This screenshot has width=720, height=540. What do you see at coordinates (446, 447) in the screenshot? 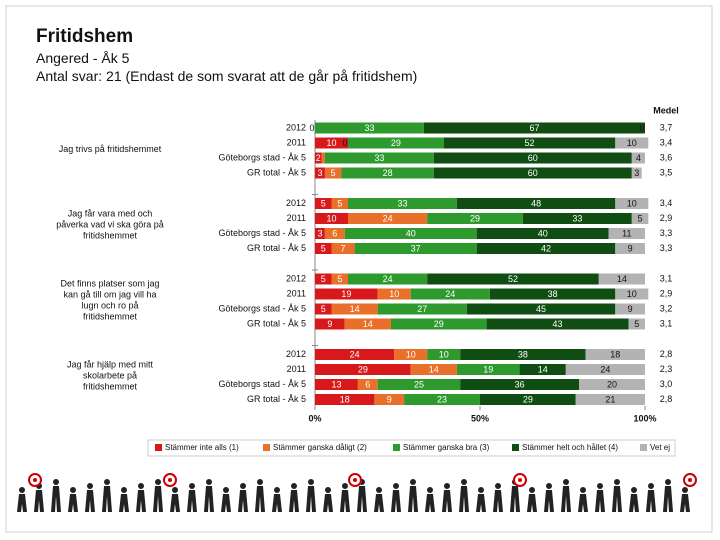
I see `legend-label: Stämmer ganska bra (3)` at bounding box center [446, 447].